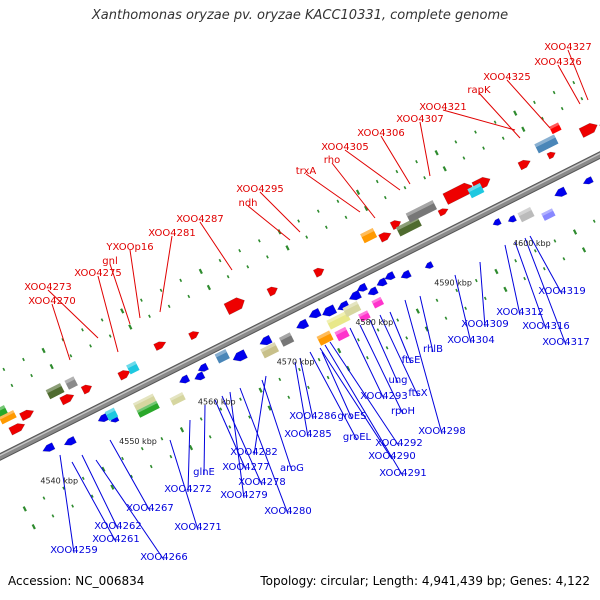  Describe the element at coordinates (411, 360) in the screenshot. I see `reverse-gene-label: ftsE` at that location.